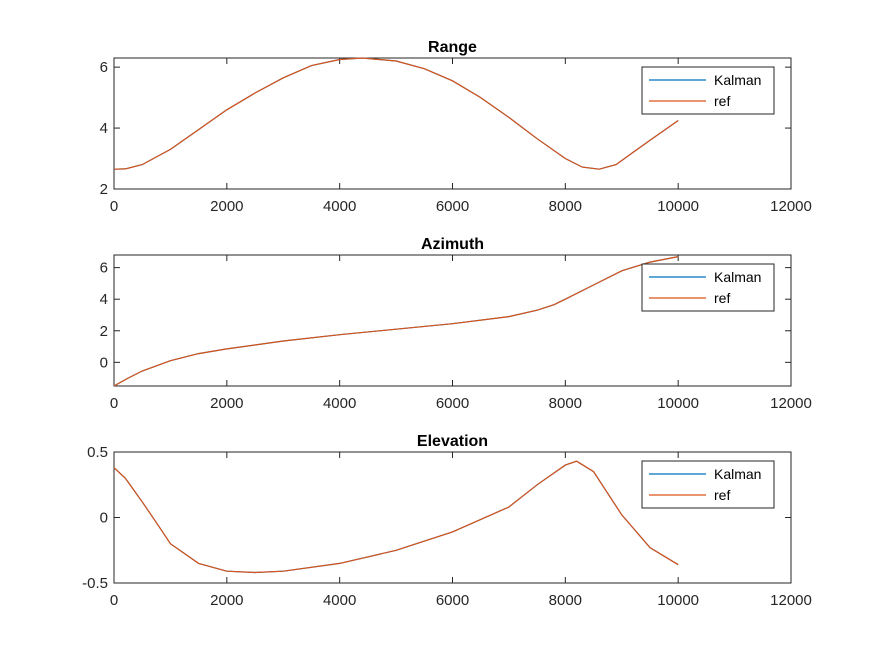 Image resolution: width=875 pixels, height=656 pixels. I want to click on elevation-legend-label-ref: ref, so click(722, 495).